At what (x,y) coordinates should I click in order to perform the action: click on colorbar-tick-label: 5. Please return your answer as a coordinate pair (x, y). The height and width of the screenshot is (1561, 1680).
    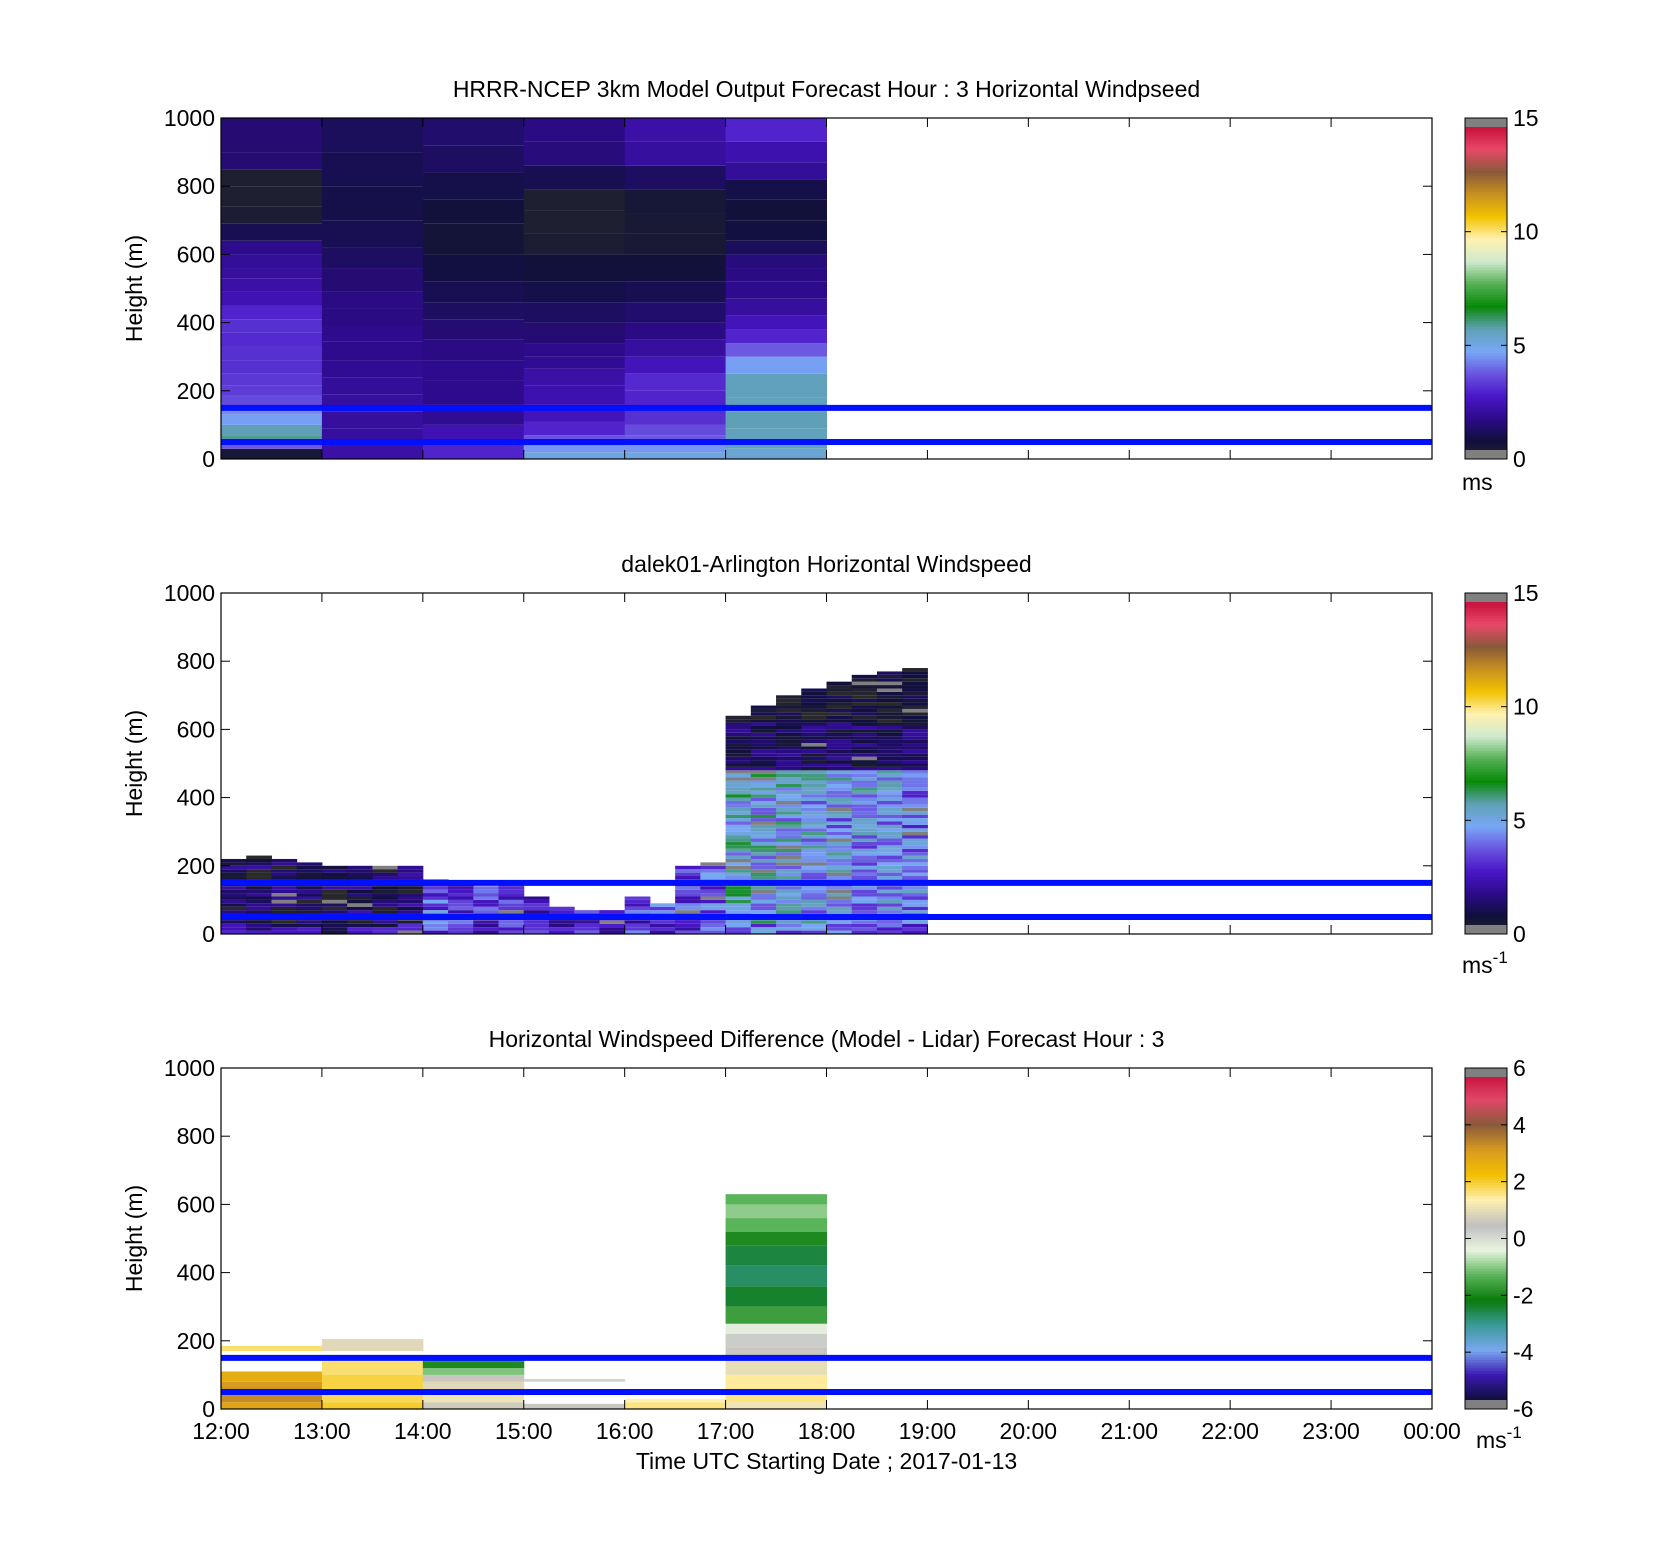
    Looking at the image, I should click on (1519, 345).